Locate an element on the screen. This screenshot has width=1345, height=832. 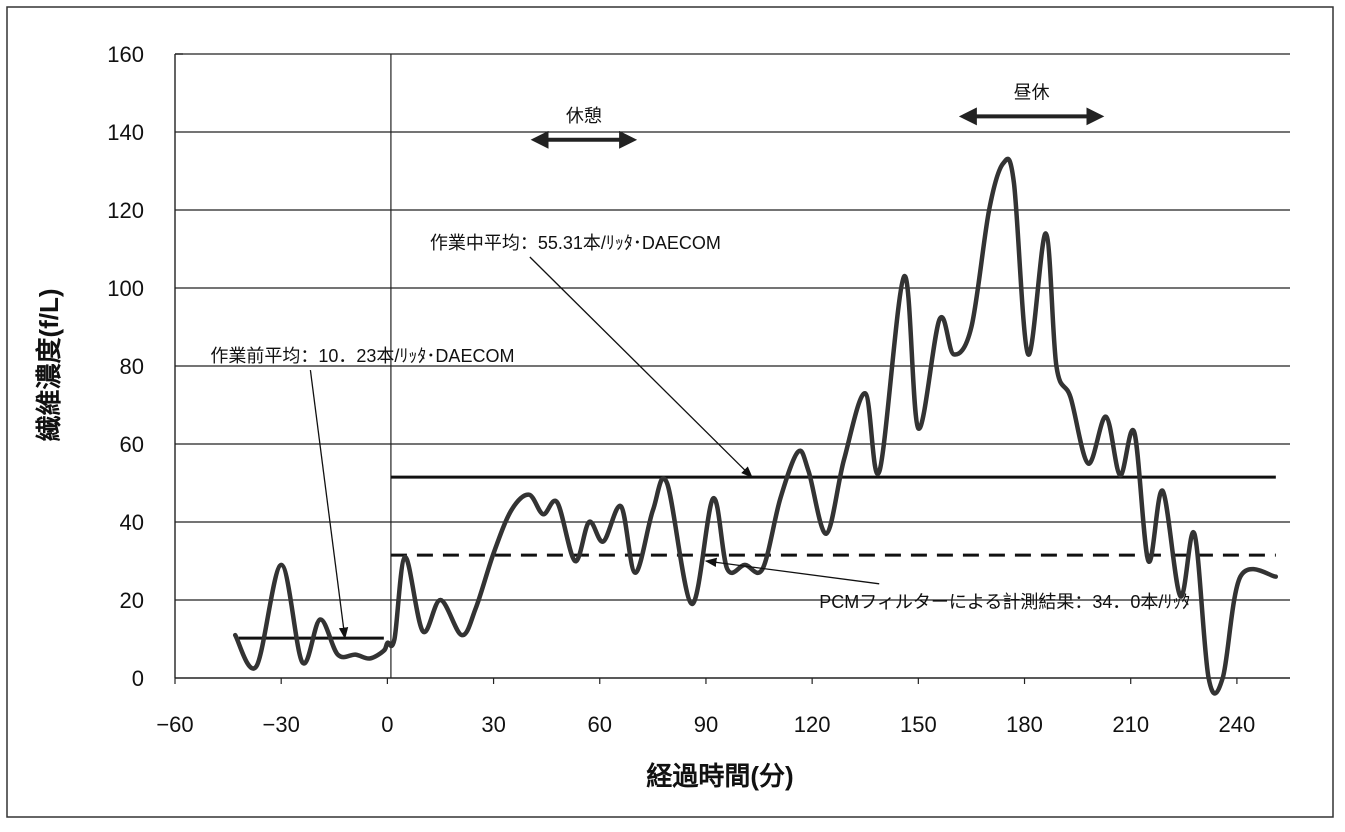
x-tick-label-30: 30 is located at coordinates (493, 724).